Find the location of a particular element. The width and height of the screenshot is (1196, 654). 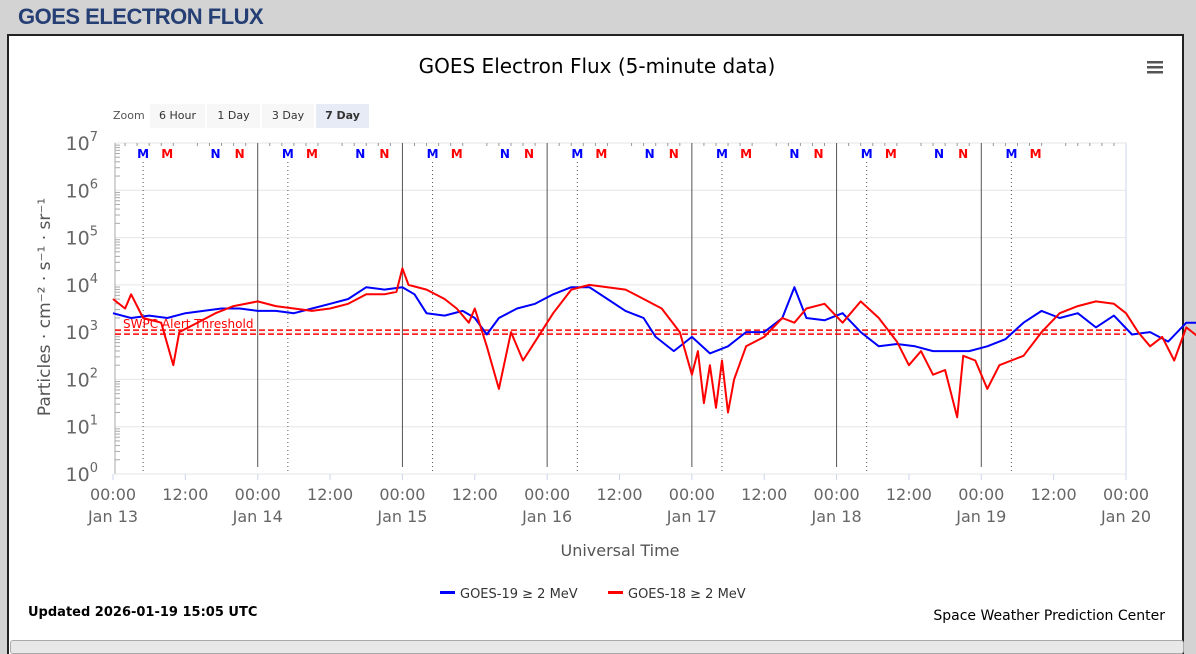

credit-text: Space Weather Prediction Center is located at coordinates (1049, 616).